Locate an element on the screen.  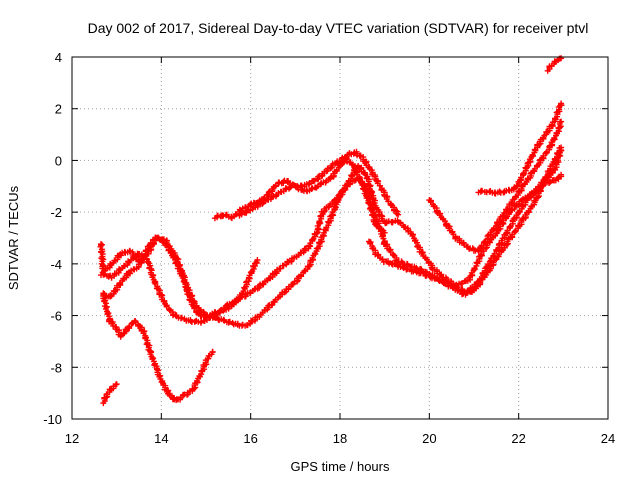
y-axis-label: SDTVAR / TECUs is located at coordinates (13, 237).